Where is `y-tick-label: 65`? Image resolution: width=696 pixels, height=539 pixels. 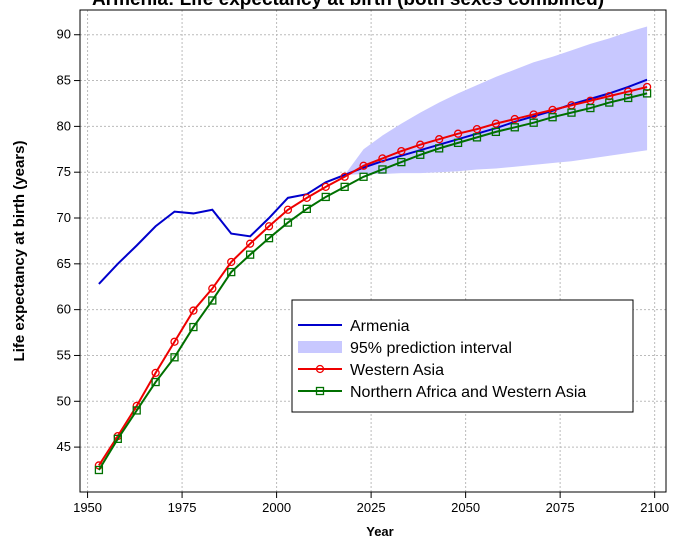
y-tick-label: 65 is located at coordinates (64, 263).